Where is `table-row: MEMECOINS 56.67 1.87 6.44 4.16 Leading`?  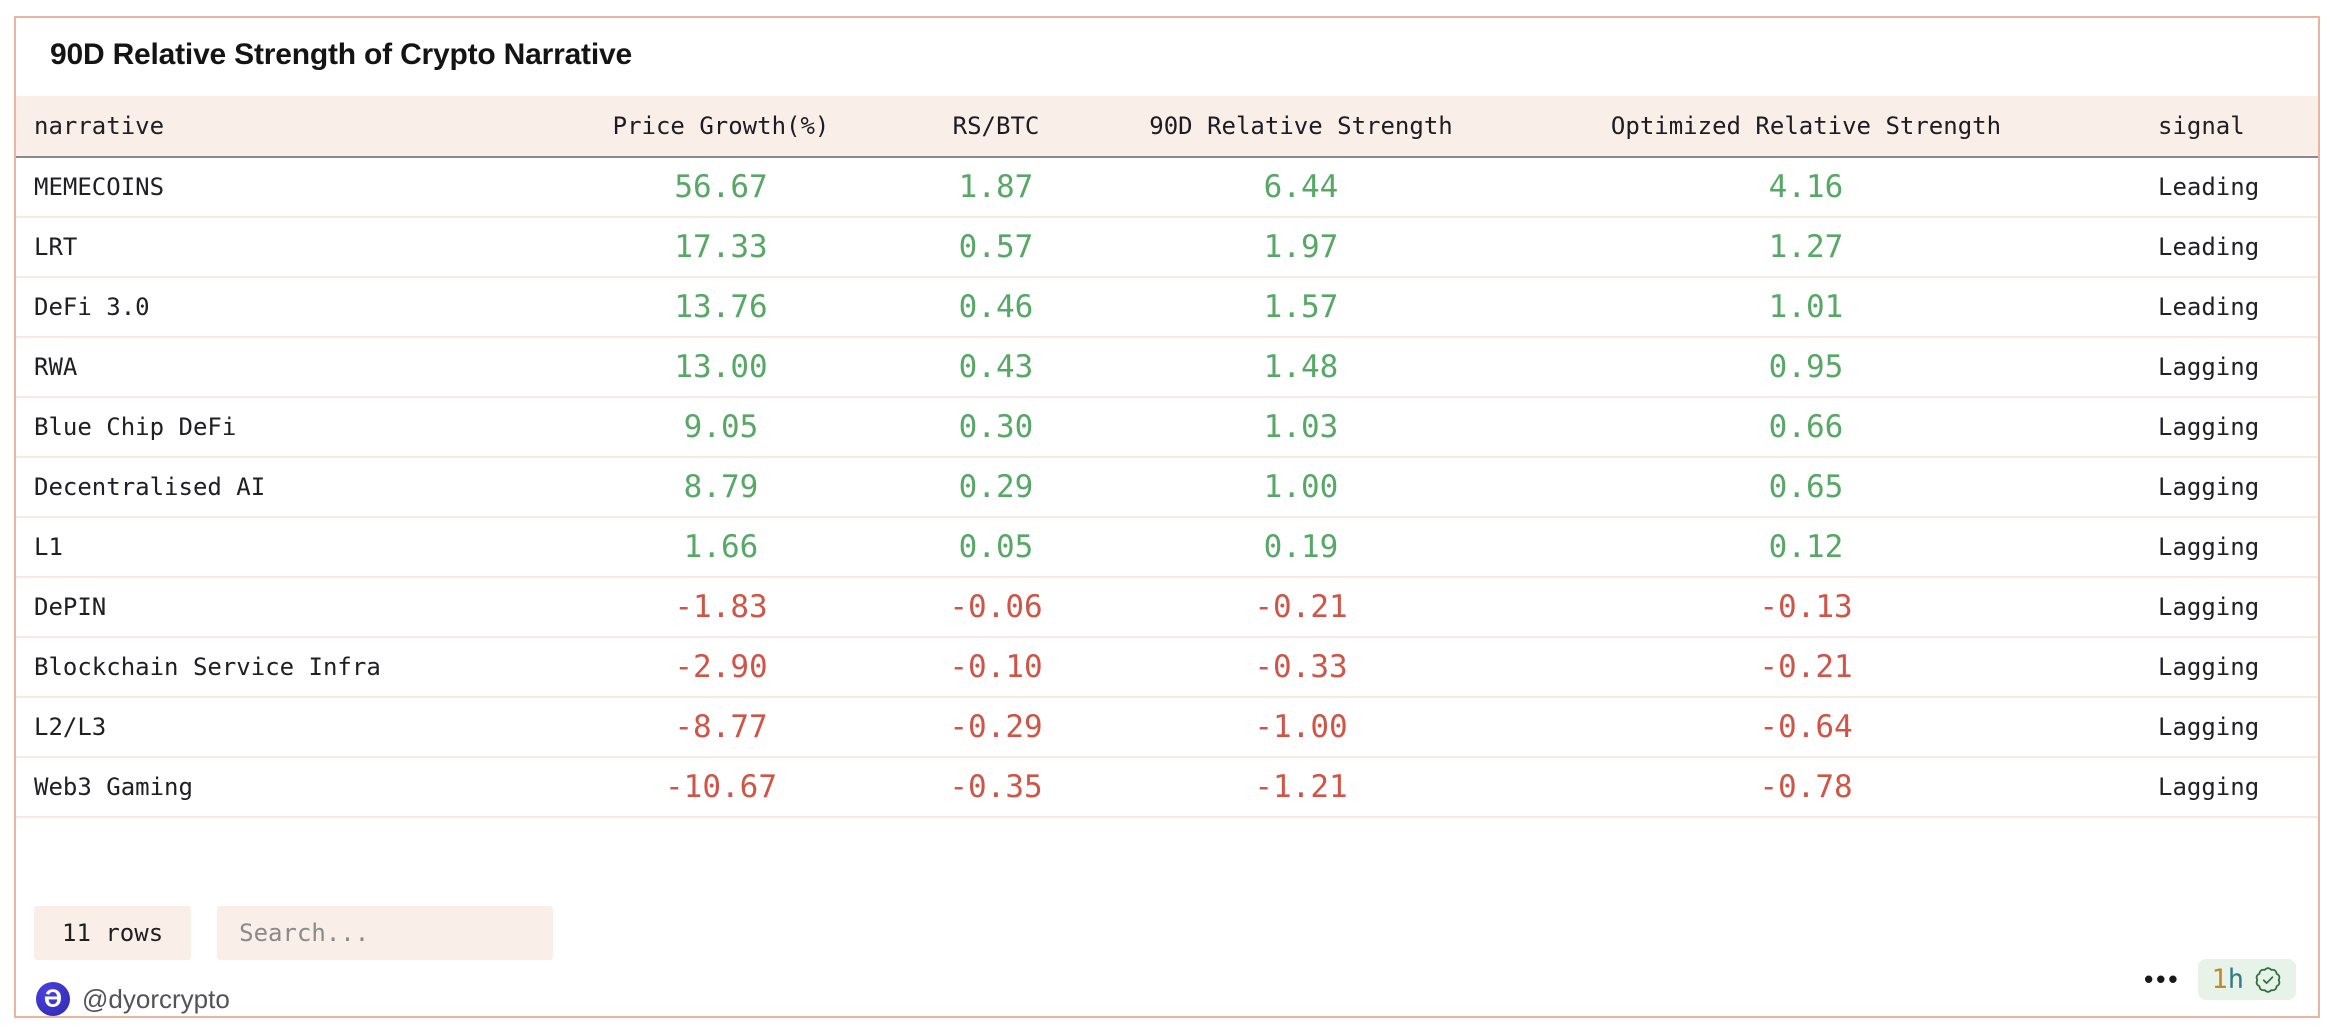 table-row: MEMECOINS 56.67 1.87 6.44 4.16 Leading is located at coordinates (1167, 187).